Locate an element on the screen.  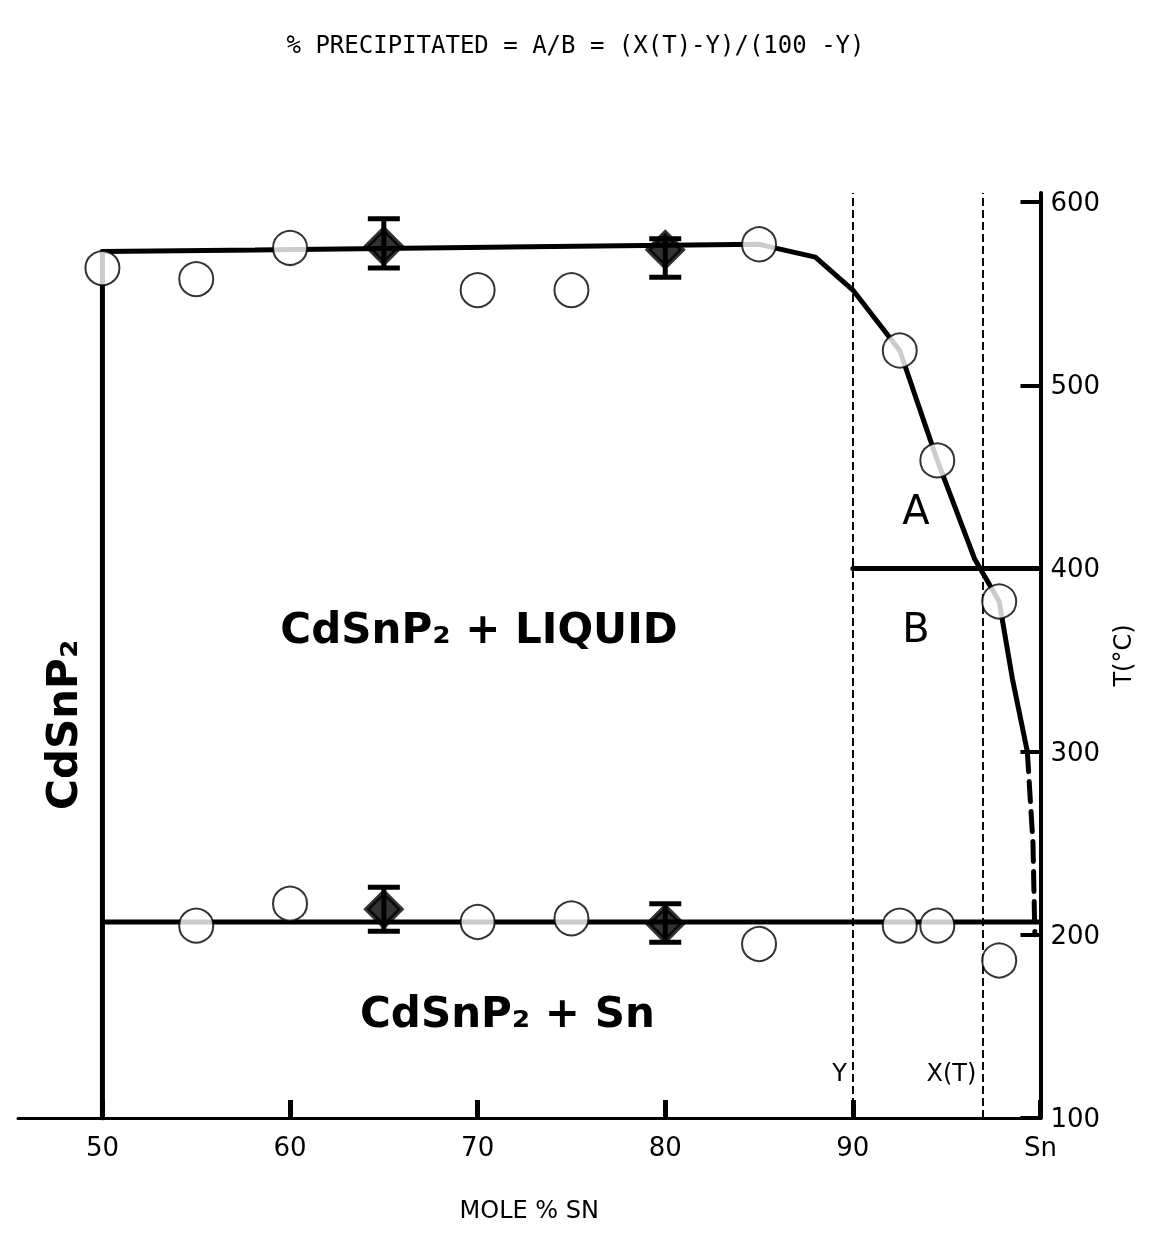
y-tick-label: 400 is located at coordinates (1075, 568).